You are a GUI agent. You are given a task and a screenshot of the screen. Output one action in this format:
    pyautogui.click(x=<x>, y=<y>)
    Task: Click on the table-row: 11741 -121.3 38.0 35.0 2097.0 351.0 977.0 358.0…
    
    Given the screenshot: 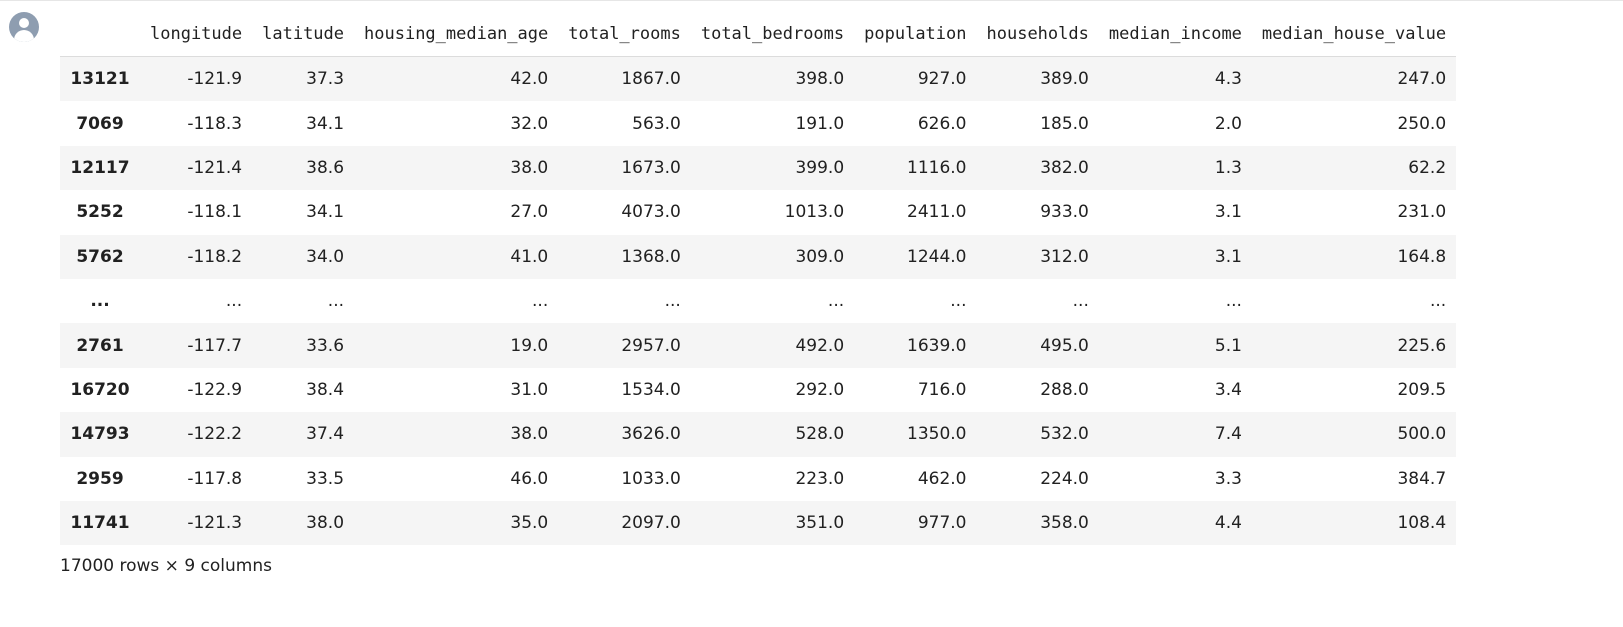 What is the action you would take?
    pyautogui.click(x=758, y=523)
    